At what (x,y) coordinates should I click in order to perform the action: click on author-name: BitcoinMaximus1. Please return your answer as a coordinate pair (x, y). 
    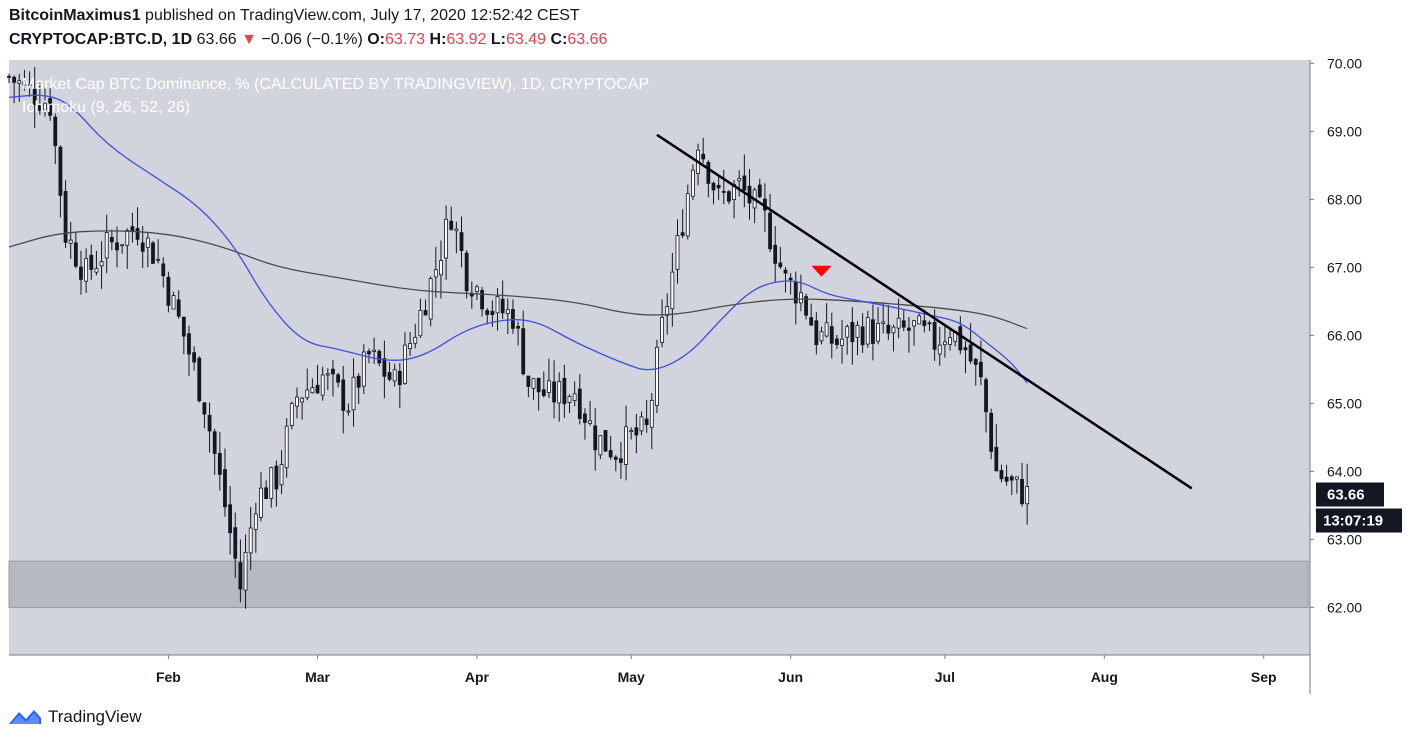
    Looking at the image, I should click on (75, 15).